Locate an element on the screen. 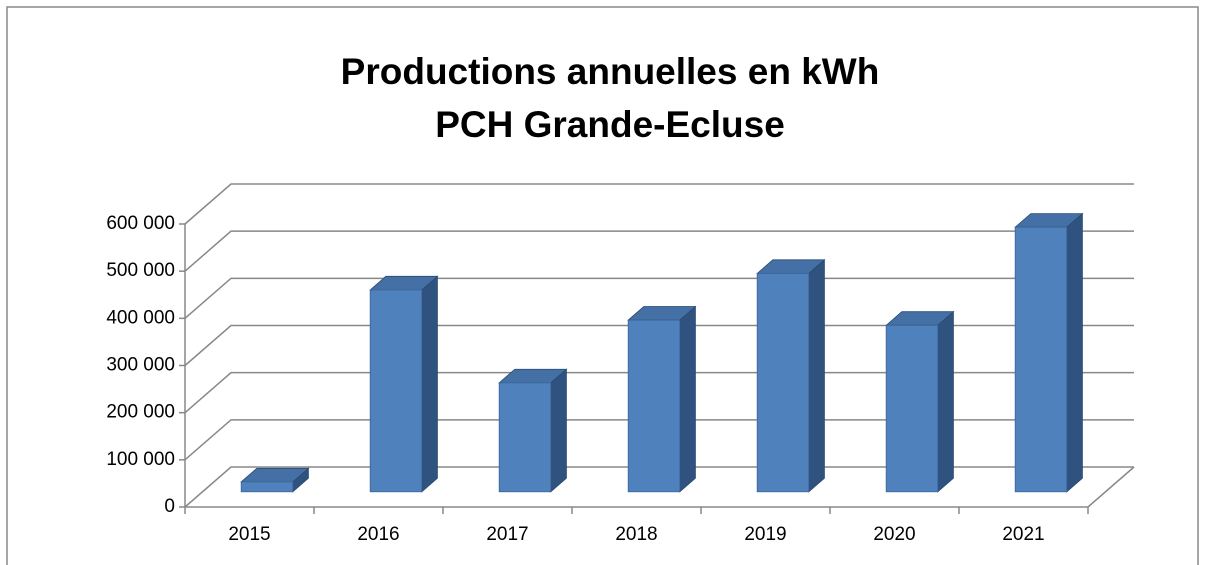  x-tick-label: 2020 is located at coordinates (894, 534).